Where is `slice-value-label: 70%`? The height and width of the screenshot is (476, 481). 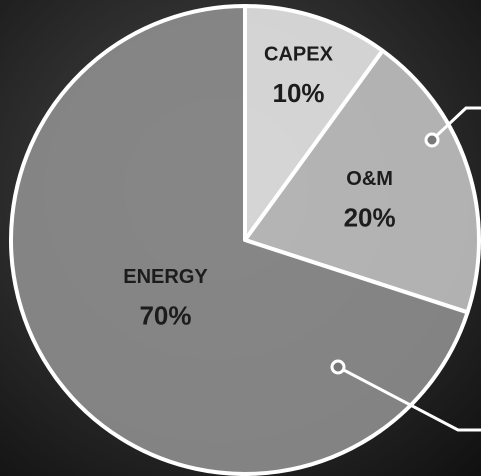
slice-value-label: 70% is located at coordinates (165, 316).